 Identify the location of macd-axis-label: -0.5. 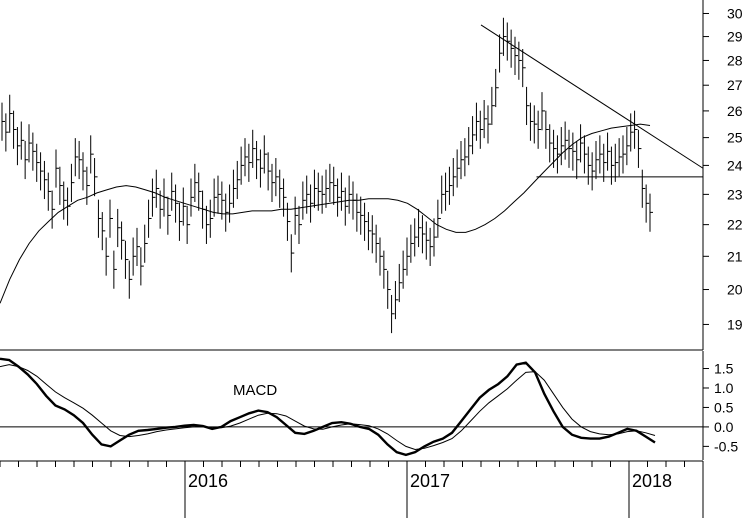
(726, 446).